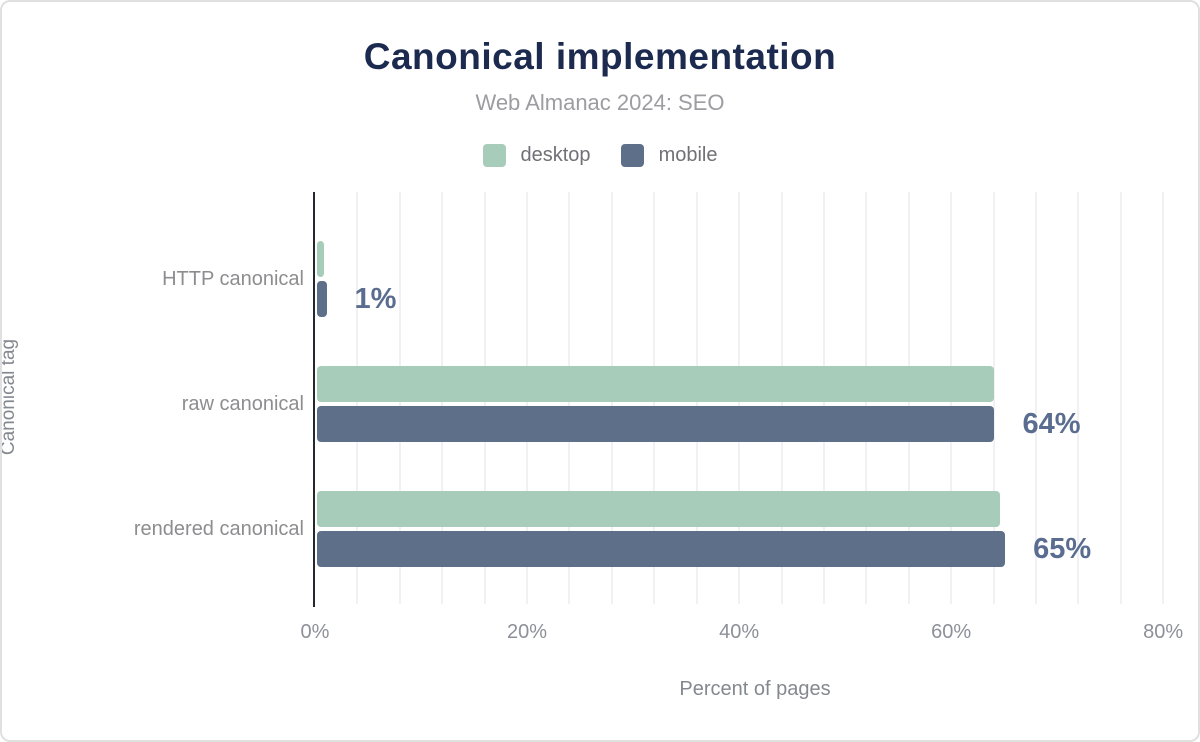 This screenshot has width=1200, height=742. What do you see at coordinates (658, 509) in the screenshot?
I see `bar-desktop-rendered-canonical` at bounding box center [658, 509].